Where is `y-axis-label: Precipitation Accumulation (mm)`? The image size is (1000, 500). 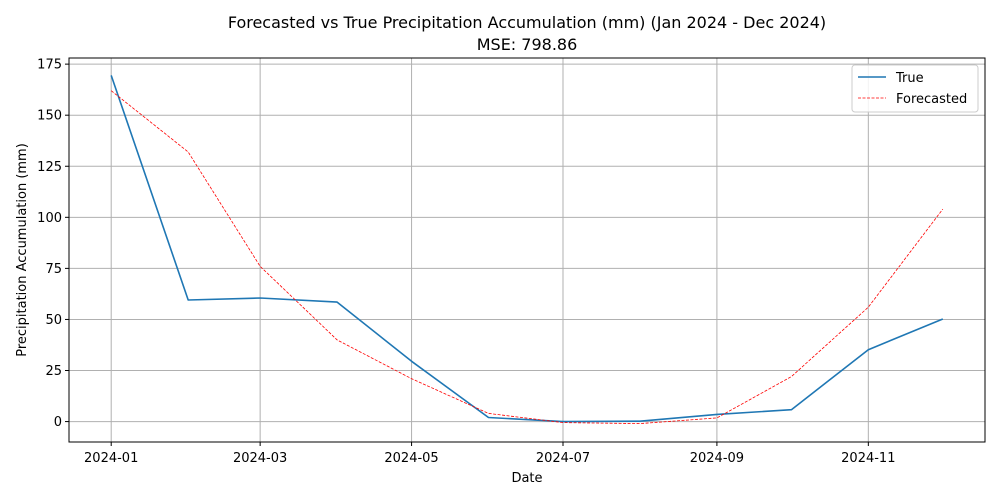
y-axis-label: Precipitation Accumulation (mm) is located at coordinates (22, 250).